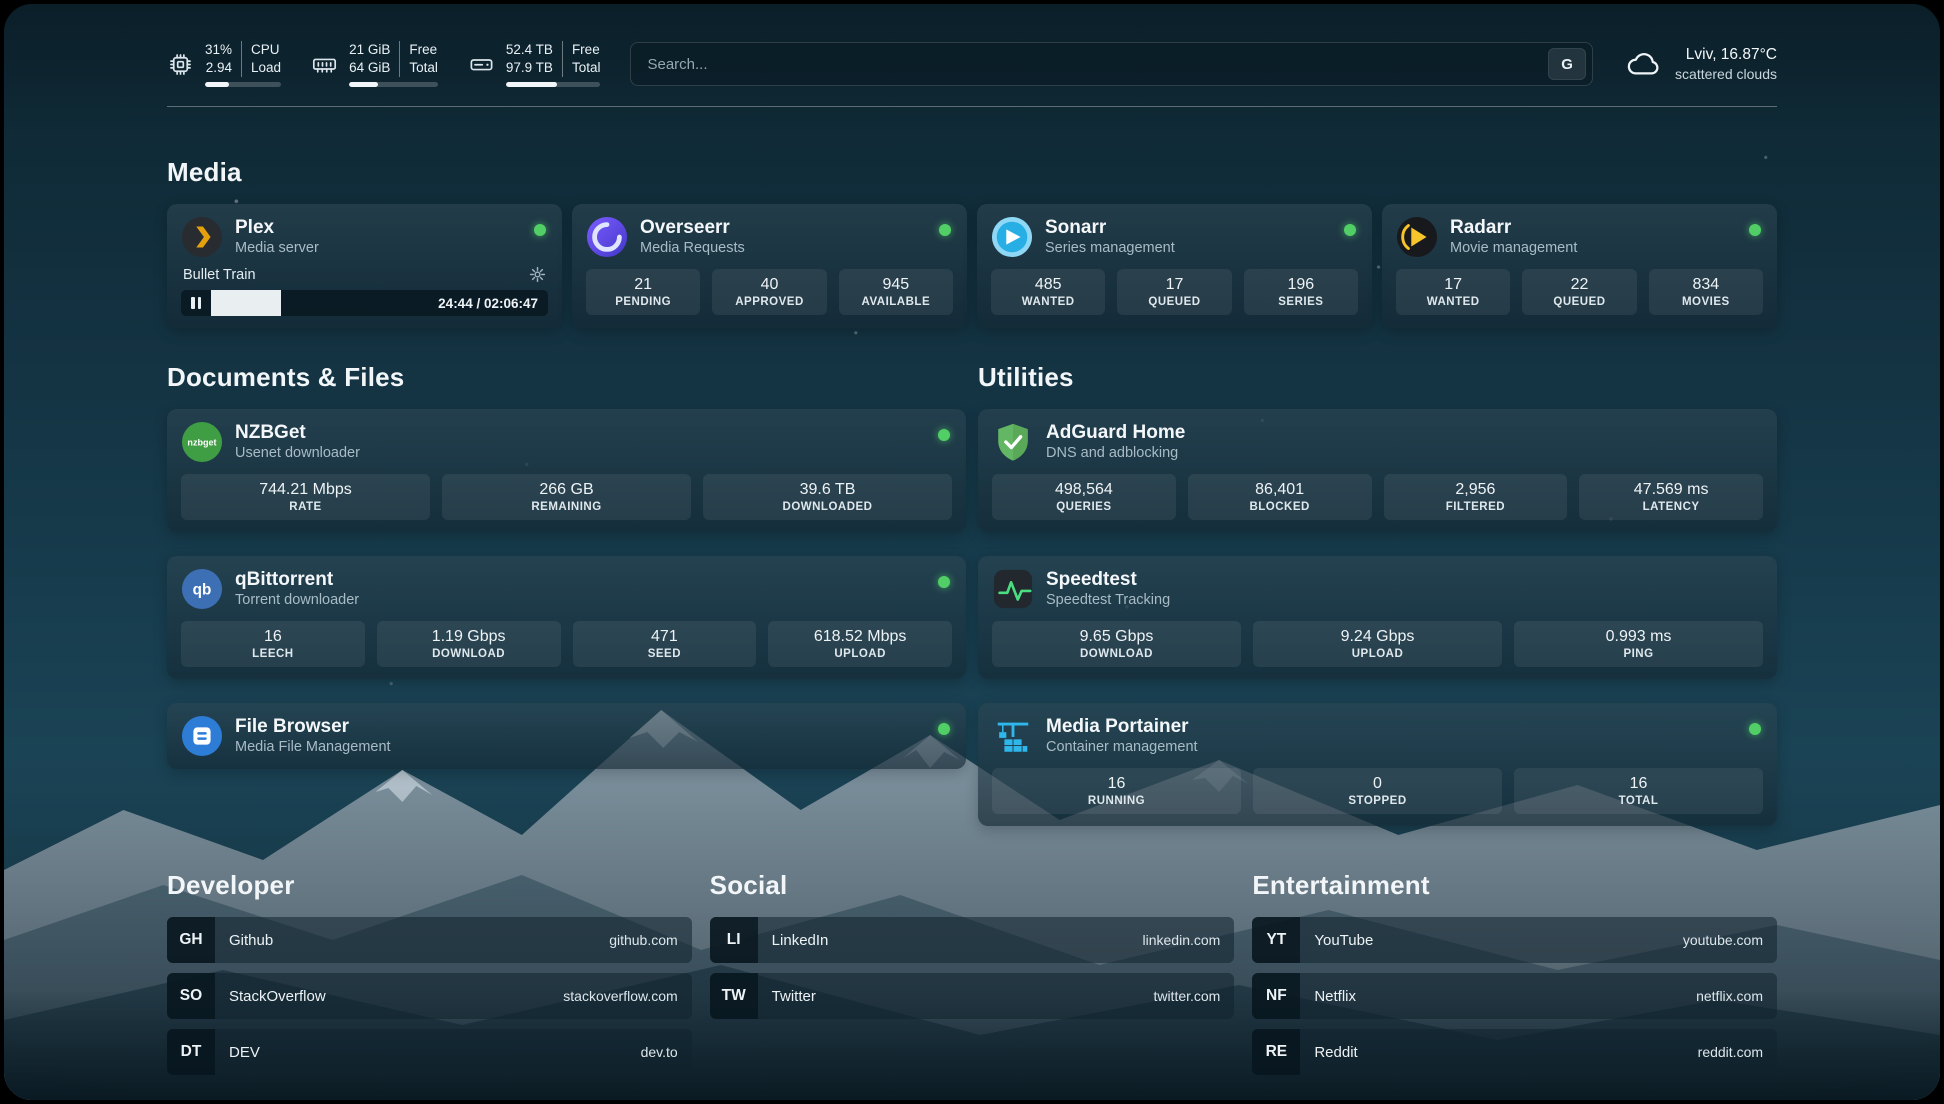  I want to click on bookmark-linkedin: LI LinkedIn linkedin.com, so click(972, 940).